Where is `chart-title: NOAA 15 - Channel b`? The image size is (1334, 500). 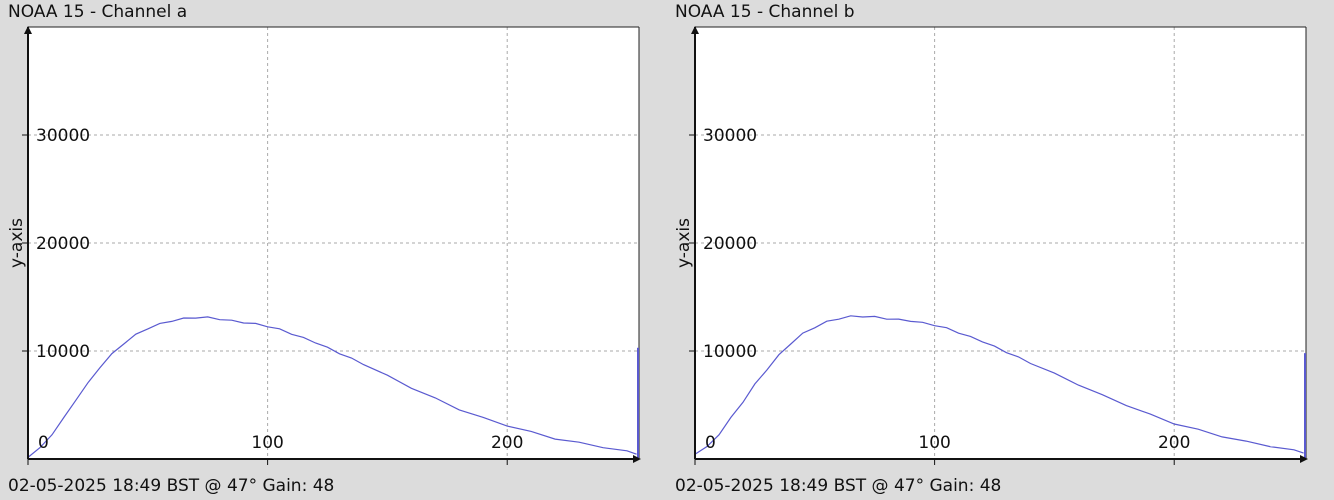 chart-title: NOAA 15 - Channel b is located at coordinates (765, 12).